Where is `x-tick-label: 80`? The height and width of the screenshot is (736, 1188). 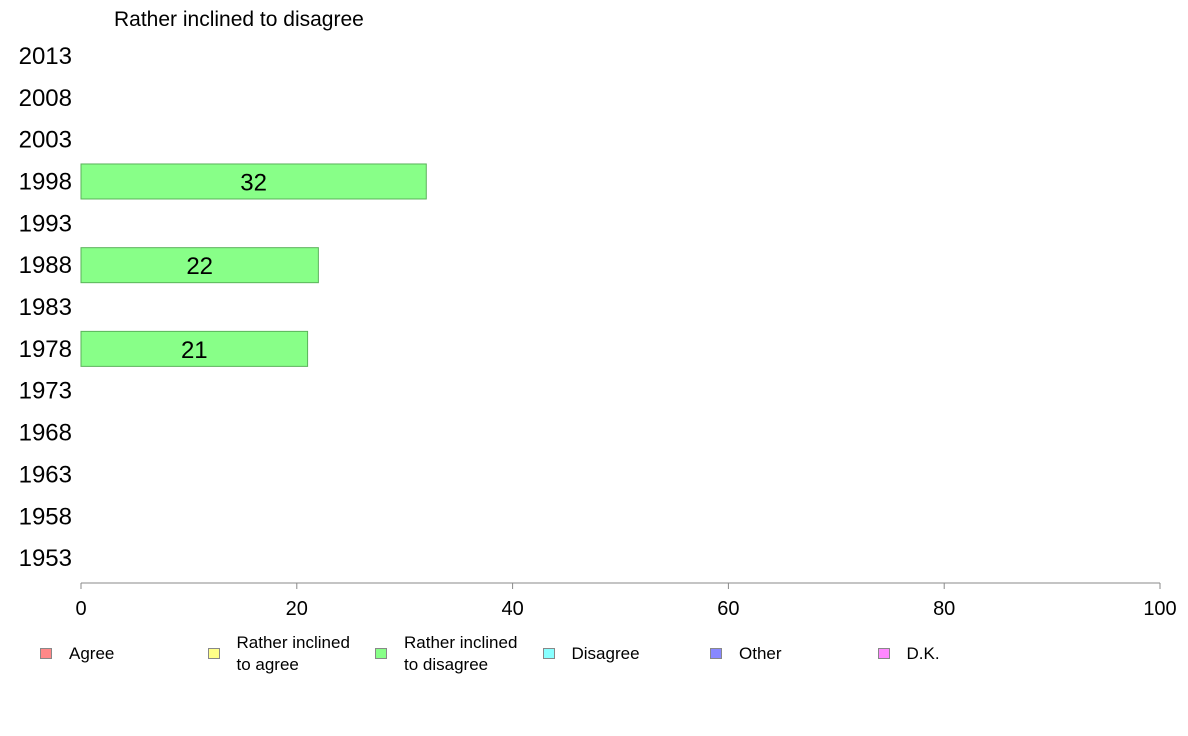
x-tick-label: 80 is located at coordinates (944, 609).